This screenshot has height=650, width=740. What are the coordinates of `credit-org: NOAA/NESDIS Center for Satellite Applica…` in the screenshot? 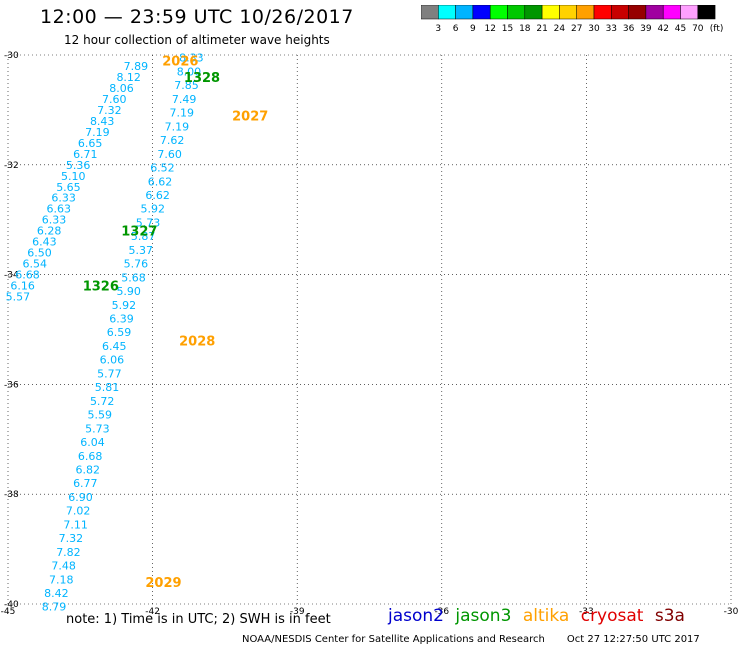 It's located at (393, 639).